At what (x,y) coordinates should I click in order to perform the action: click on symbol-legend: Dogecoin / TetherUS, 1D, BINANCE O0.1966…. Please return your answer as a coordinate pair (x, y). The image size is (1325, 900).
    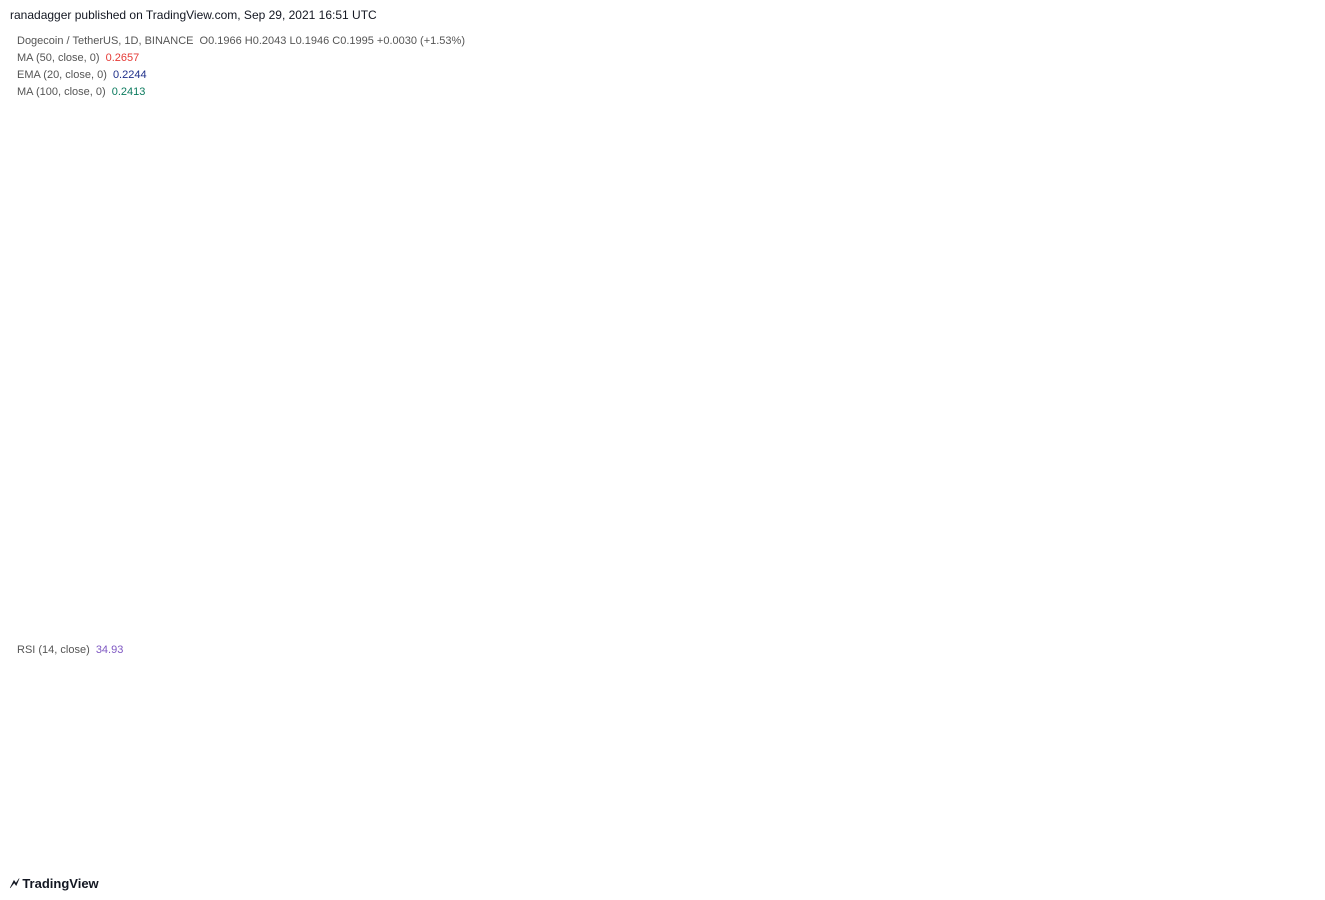
    Looking at the image, I should click on (241, 41).